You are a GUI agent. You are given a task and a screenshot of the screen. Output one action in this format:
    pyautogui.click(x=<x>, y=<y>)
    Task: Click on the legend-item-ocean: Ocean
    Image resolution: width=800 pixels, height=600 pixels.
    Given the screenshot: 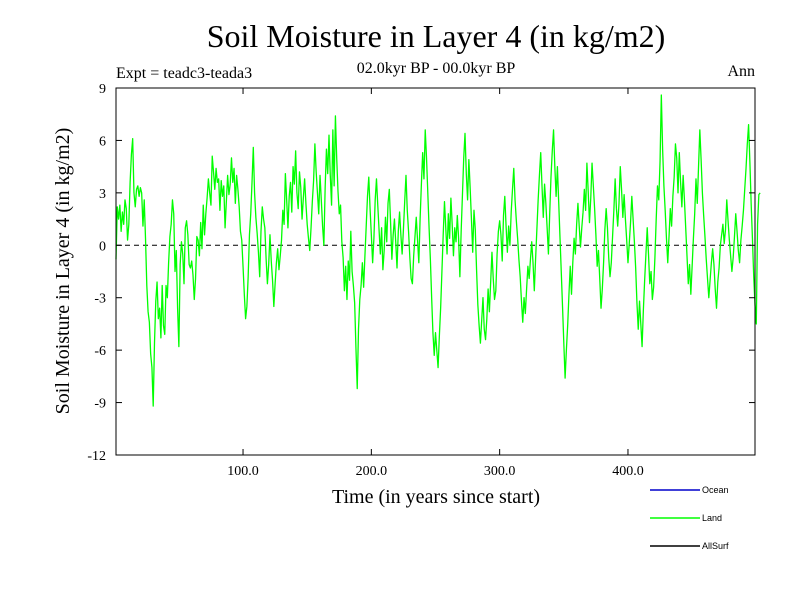 What is the action you would take?
    pyautogui.click(x=689, y=490)
    